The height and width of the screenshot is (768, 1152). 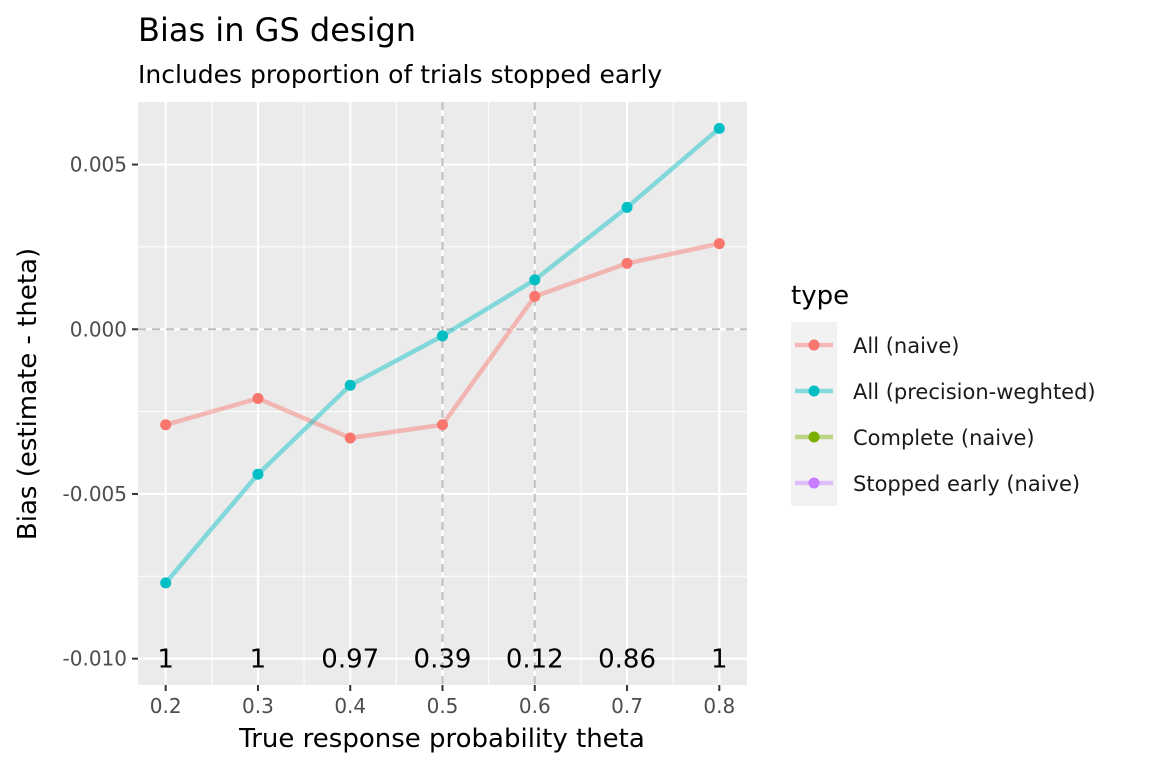 What do you see at coordinates (350, 706) in the screenshot?
I see `x-tick-label: 0.4` at bounding box center [350, 706].